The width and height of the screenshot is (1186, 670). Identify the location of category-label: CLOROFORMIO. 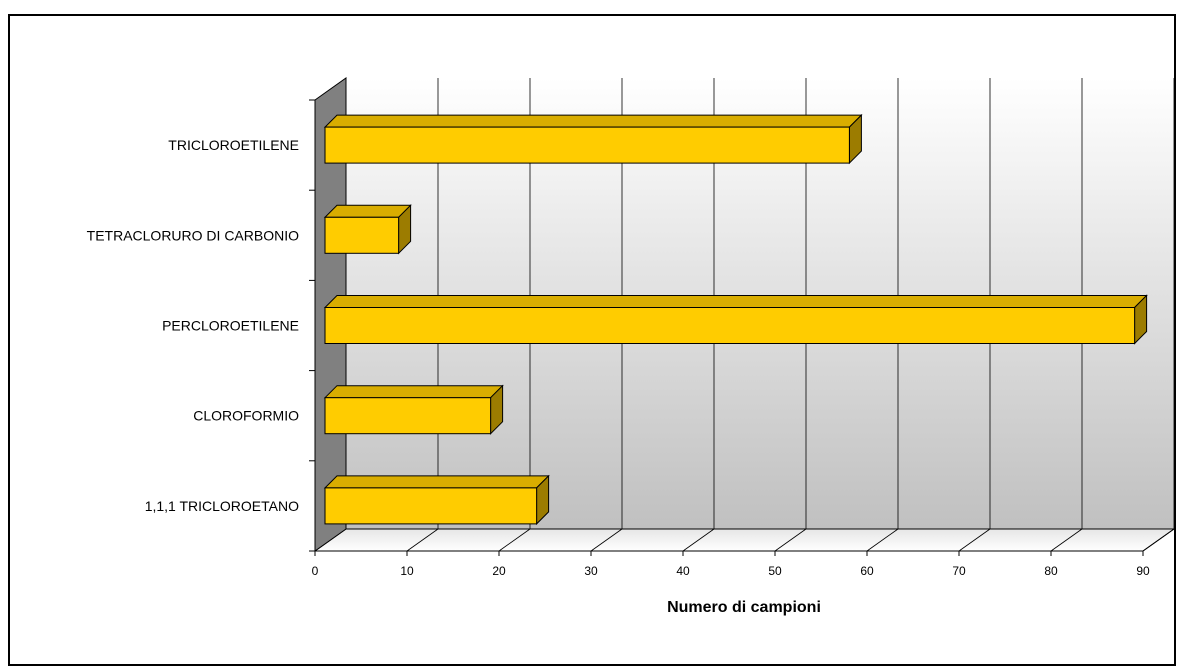
(246, 416).